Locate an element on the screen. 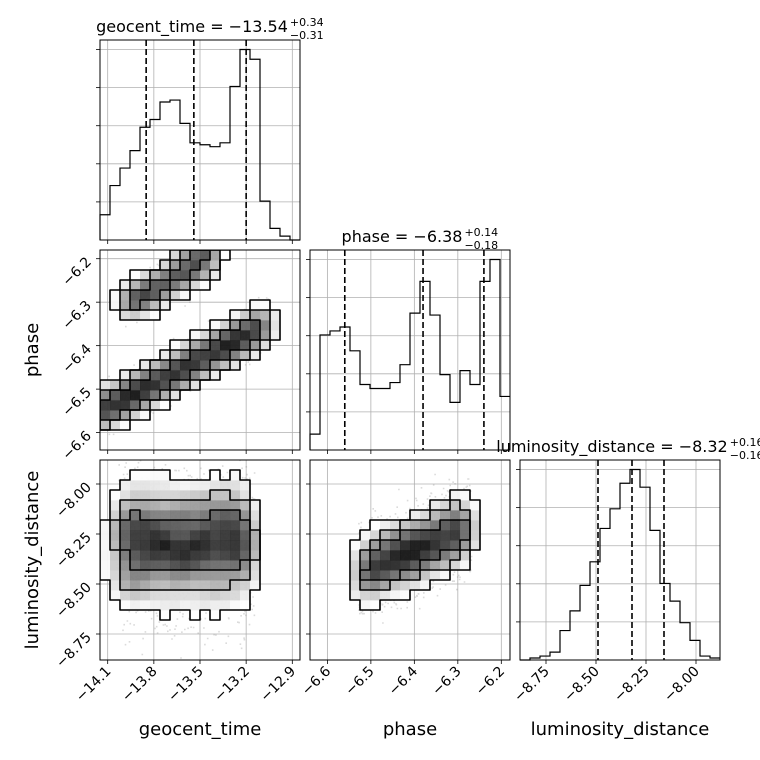 This screenshot has height=760, width=760. scatter-panel-luminosity_distance_vs_geocent_time is located at coordinates (198, 561).